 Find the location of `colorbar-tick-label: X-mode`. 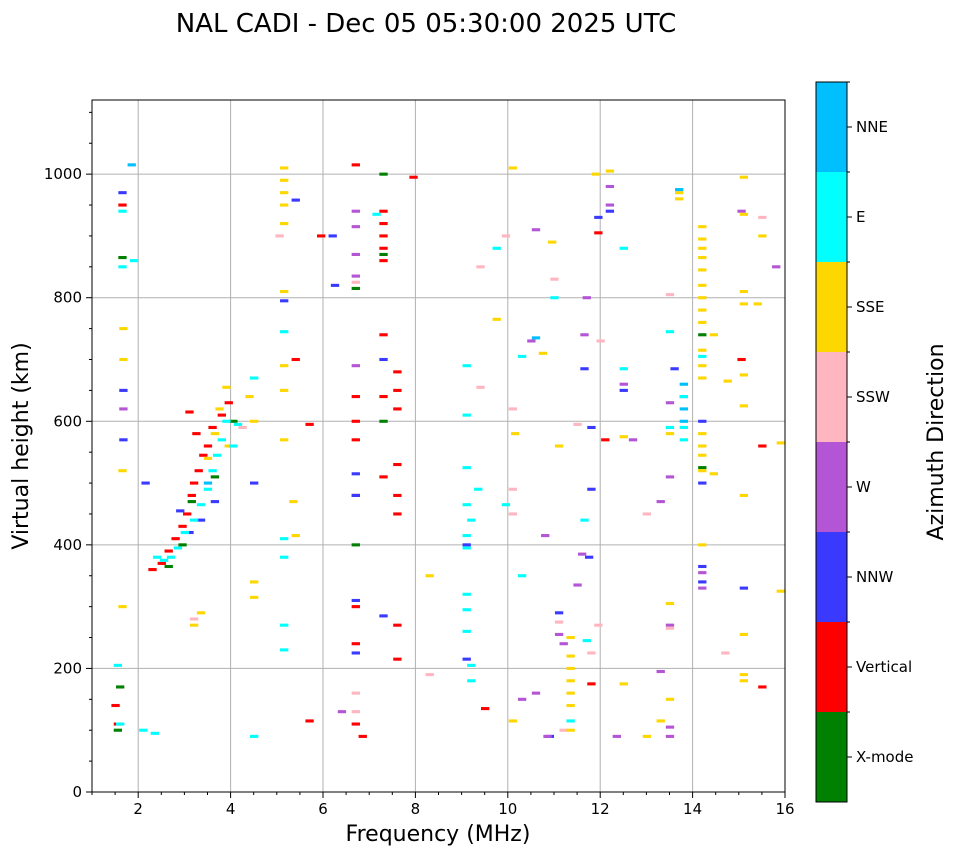

colorbar-tick-label: X-mode is located at coordinates (884, 757).